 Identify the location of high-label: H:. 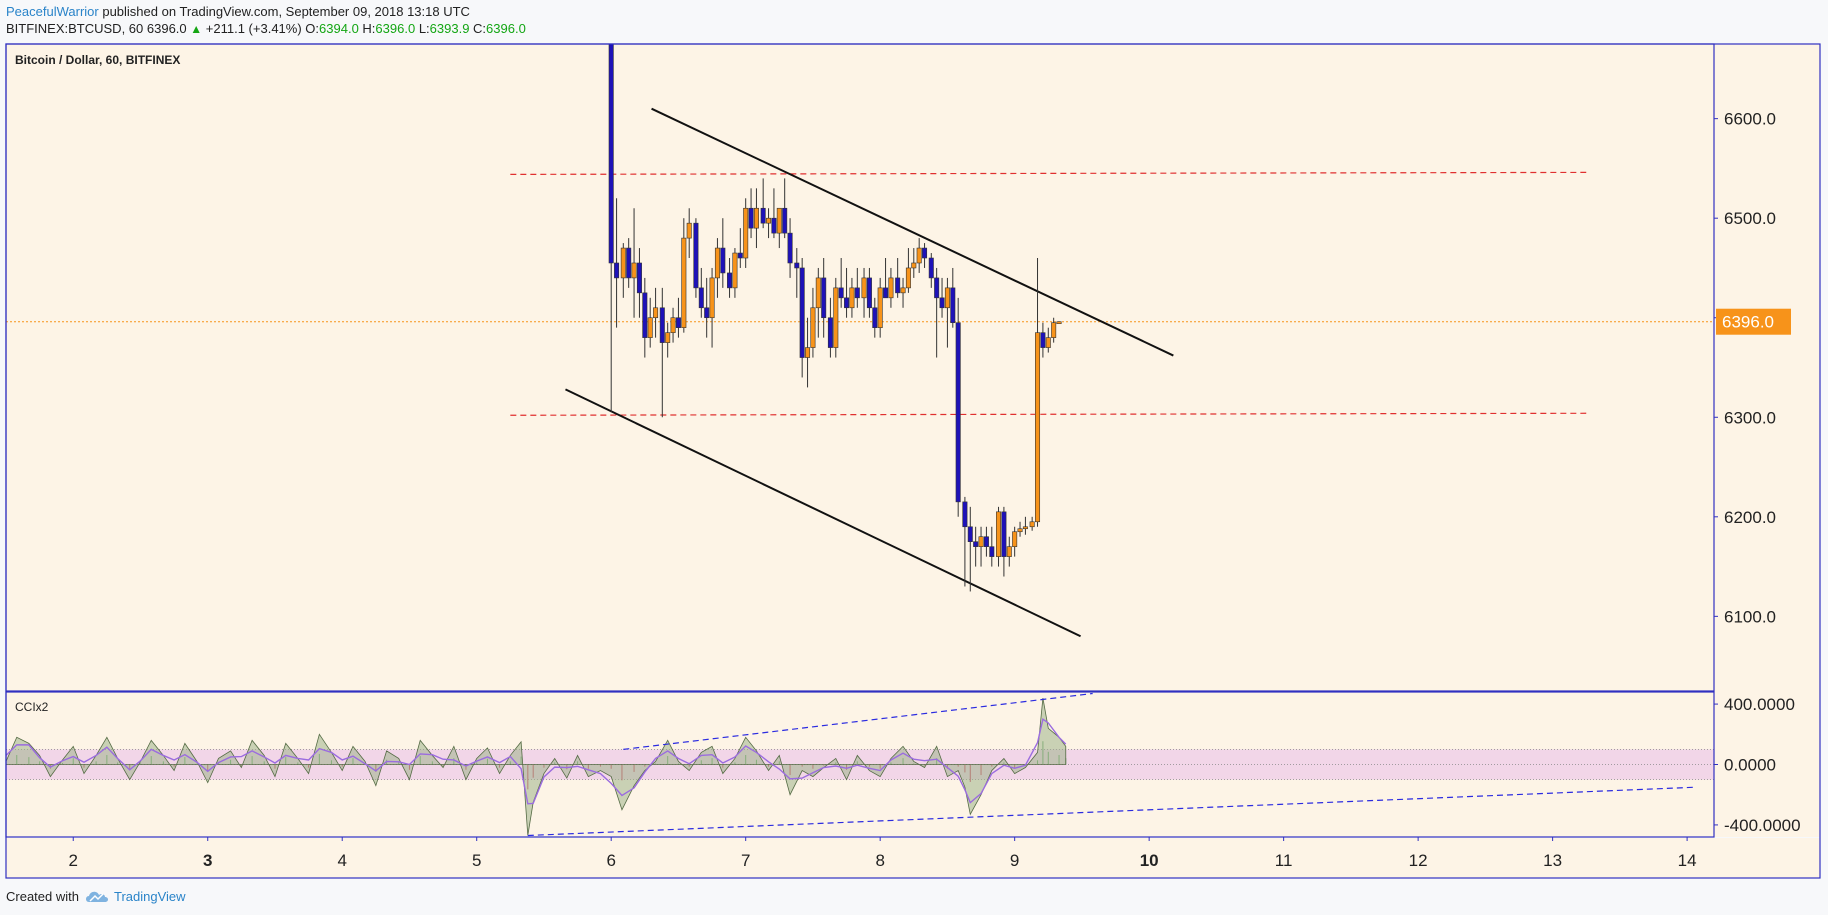
(369, 28).